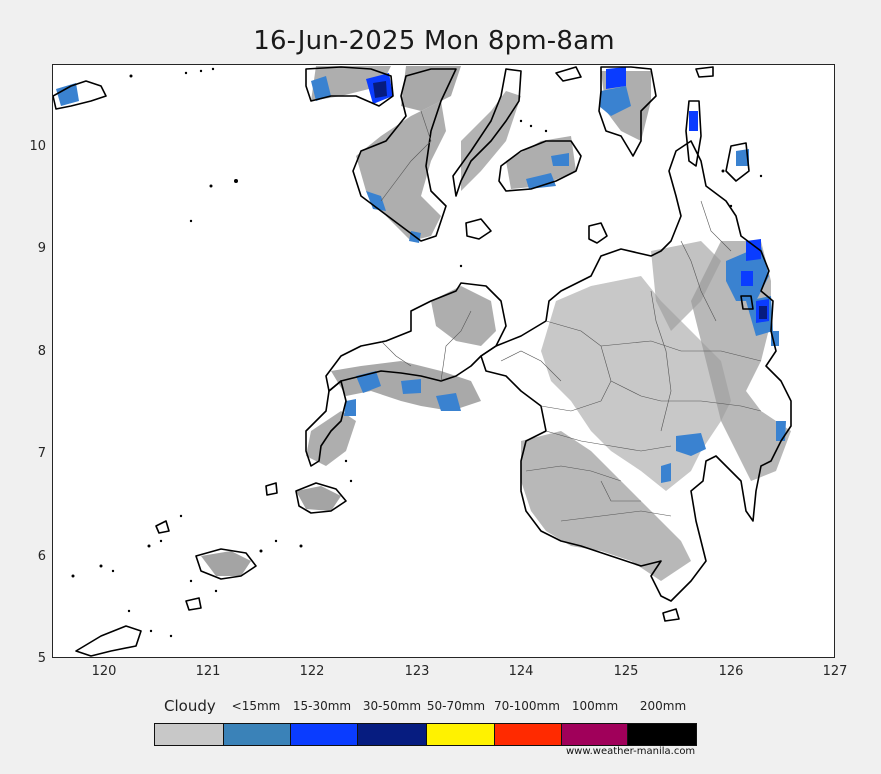  What do you see at coordinates (80, 95) in the screenshot?
I see `palawan-coast` at bounding box center [80, 95].